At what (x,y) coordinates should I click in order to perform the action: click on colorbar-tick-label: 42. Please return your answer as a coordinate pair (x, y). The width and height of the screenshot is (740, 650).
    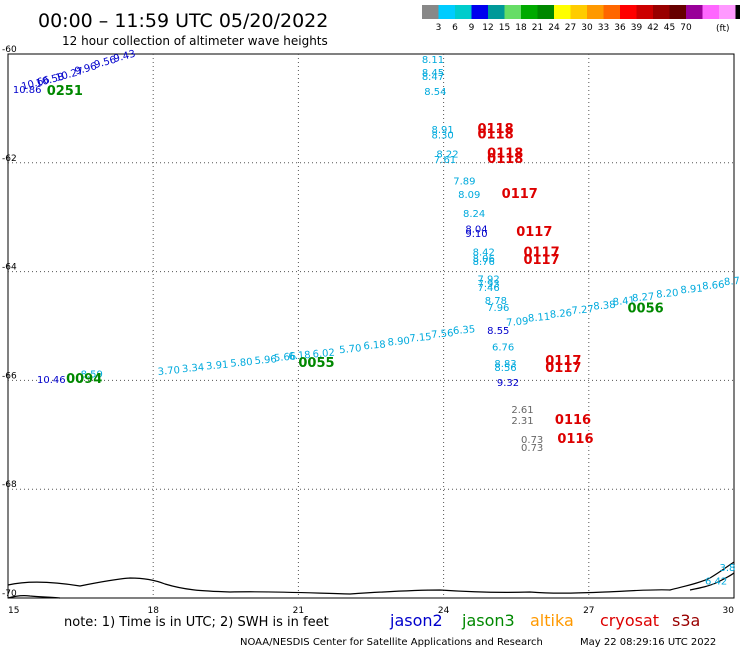
    Looking at the image, I should click on (652, 28).